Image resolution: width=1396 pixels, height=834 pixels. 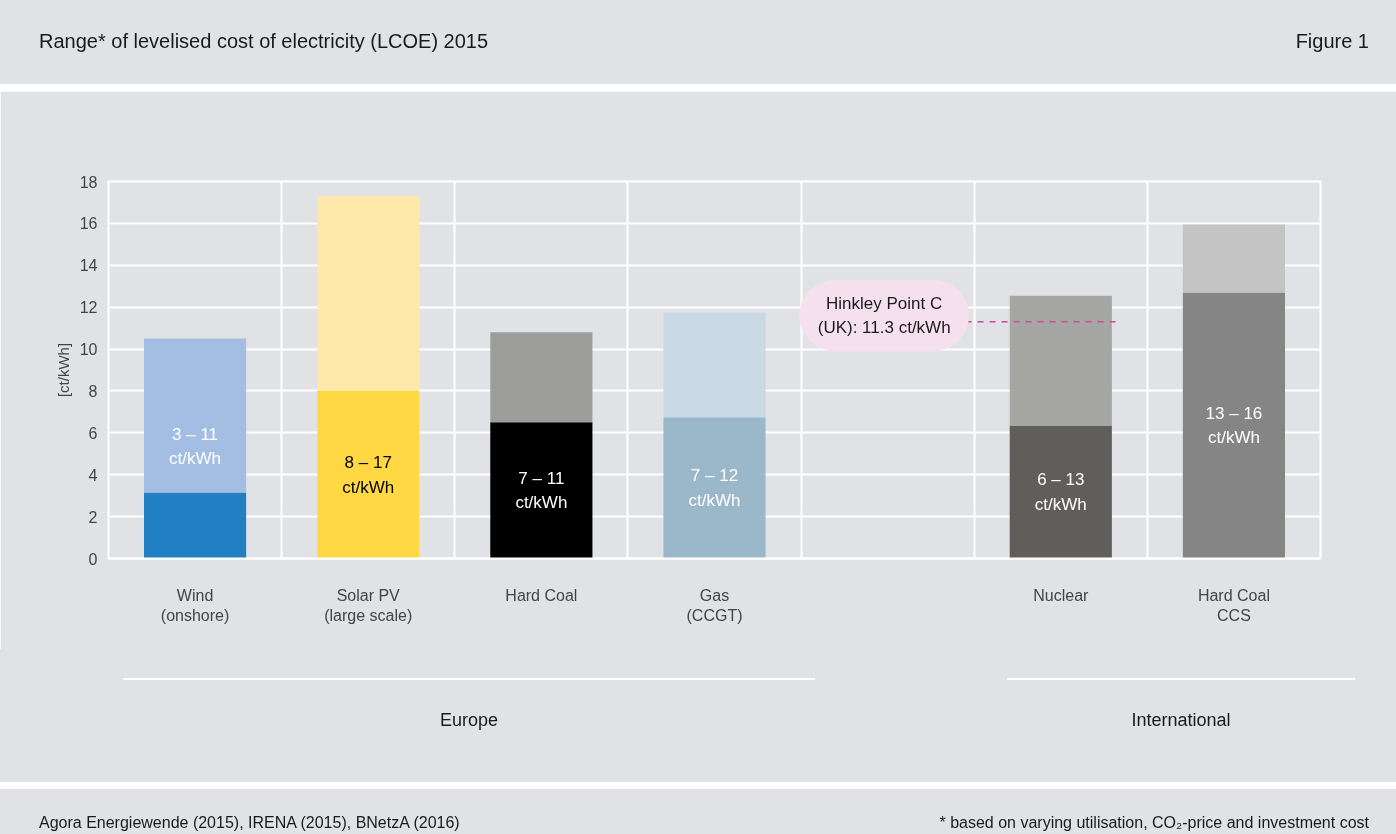 What do you see at coordinates (541, 595) in the screenshot?
I see `x-tick-label: Hard Coal` at bounding box center [541, 595].